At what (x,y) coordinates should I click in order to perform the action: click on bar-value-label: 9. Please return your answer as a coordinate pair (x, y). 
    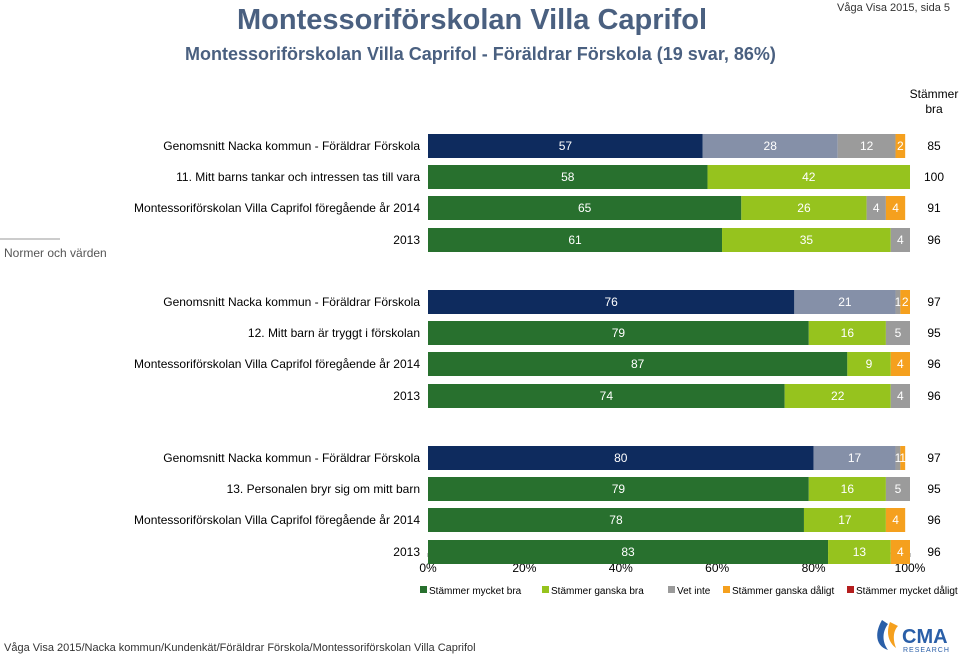
    Looking at the image, I should click on (869, 364).